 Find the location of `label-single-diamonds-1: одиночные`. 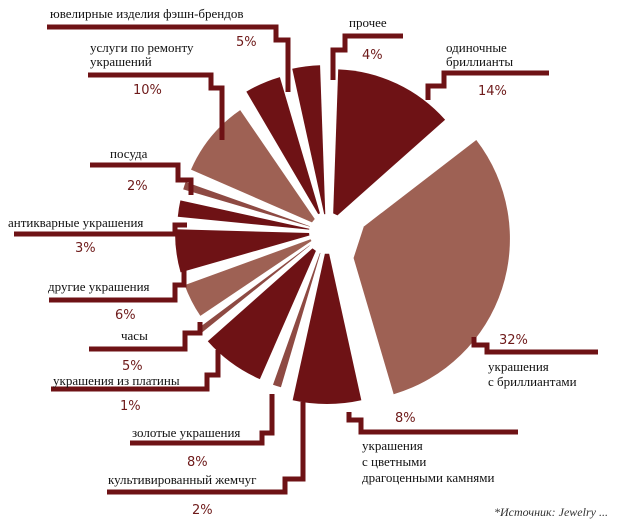

label-single-diamonds-1: одиночные is located at coordinates (476, 47).